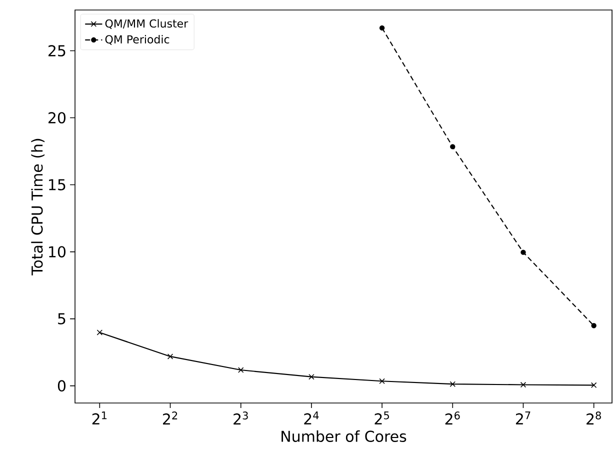  What do you see at coordinates (38, 207) in the screenshot?
I see `y-axis-title: Total CPU Time (h)` at bounding box center [38, 207].